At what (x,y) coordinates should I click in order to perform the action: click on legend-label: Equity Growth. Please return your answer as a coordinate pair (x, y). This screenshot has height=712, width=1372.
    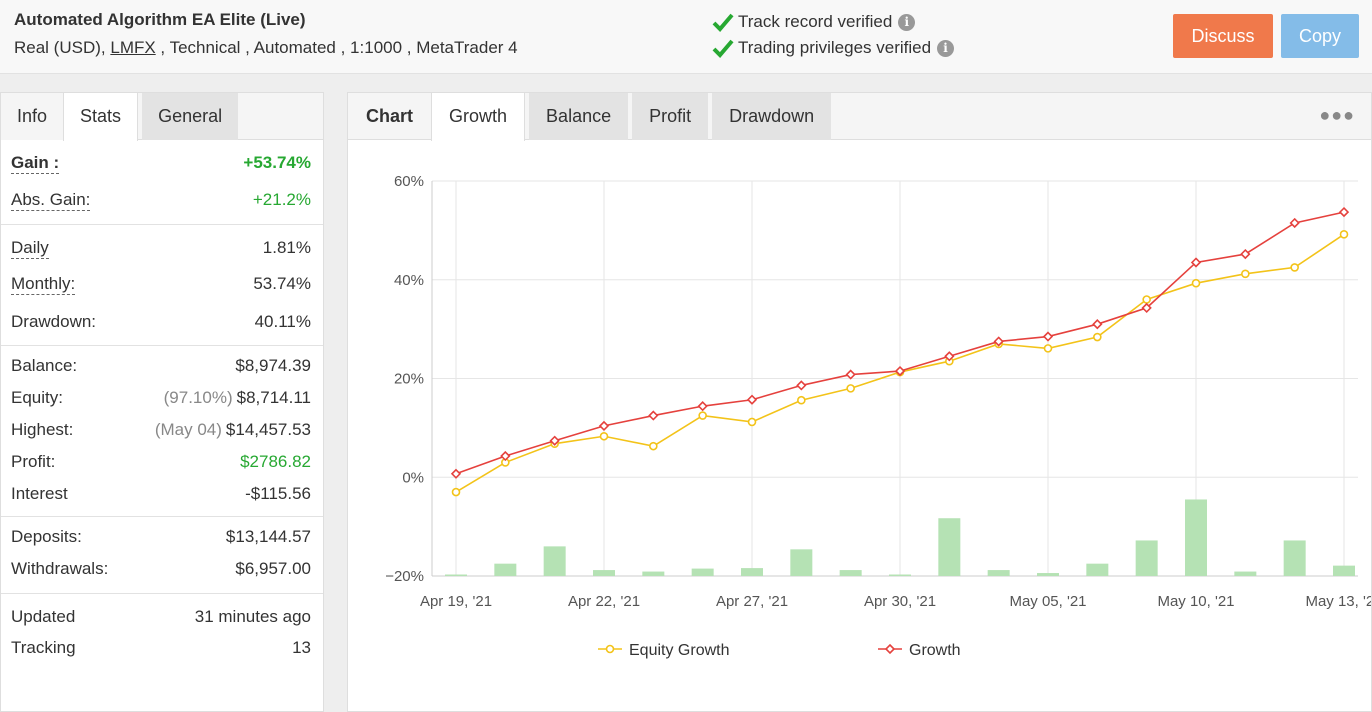
    Looking at the image, I should click on (679, 650).